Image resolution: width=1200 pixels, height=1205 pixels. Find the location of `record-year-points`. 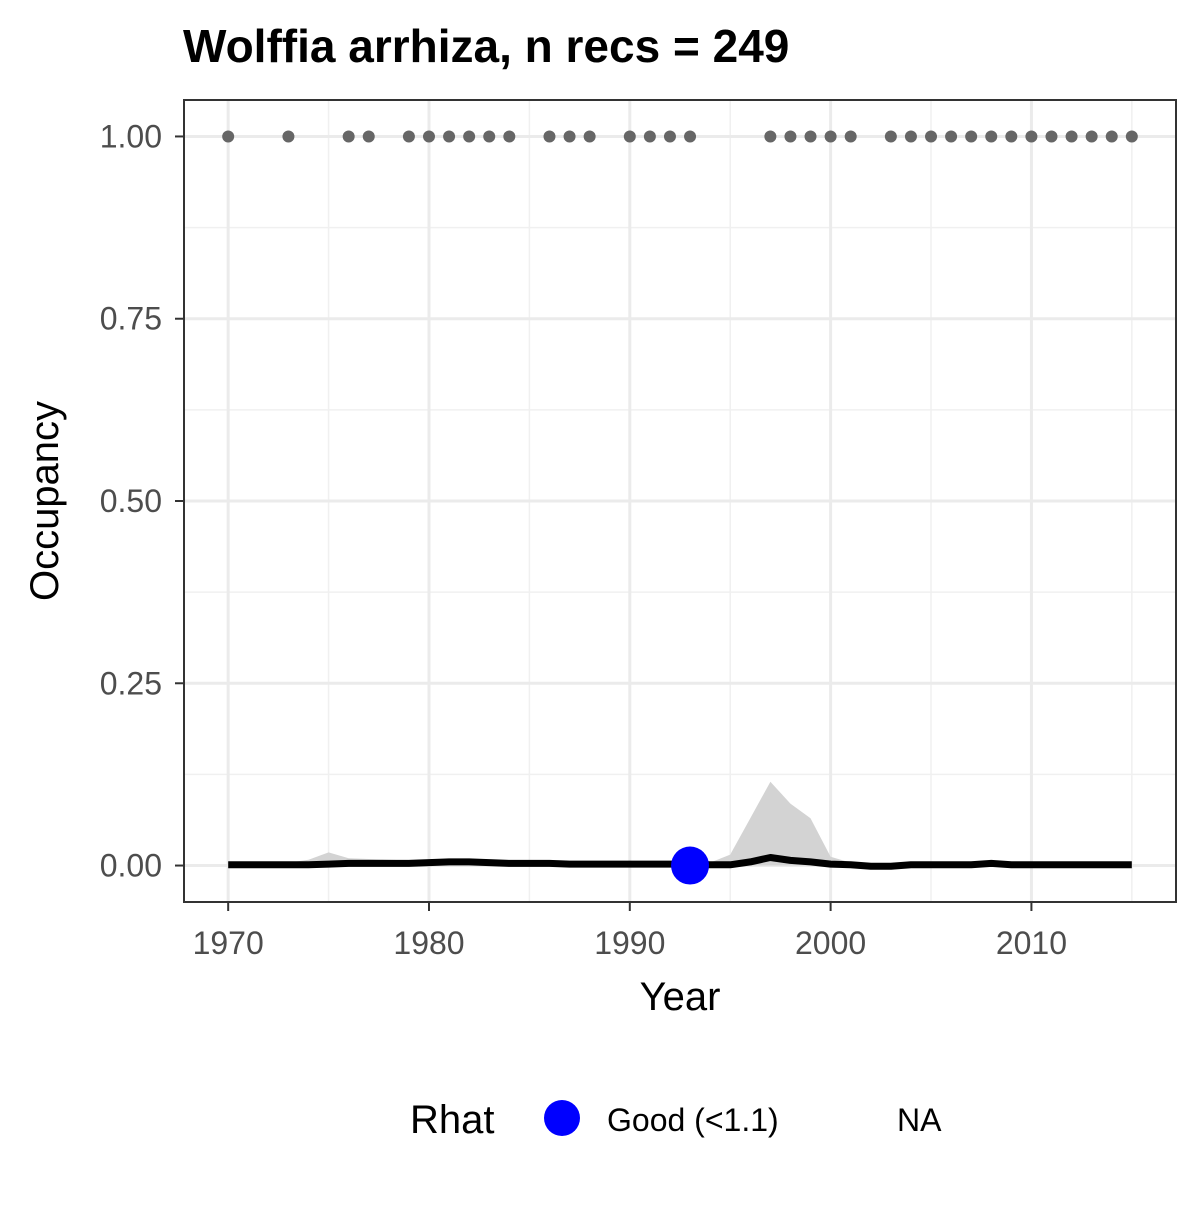

record-year-points is located at coordinates (680, 136).